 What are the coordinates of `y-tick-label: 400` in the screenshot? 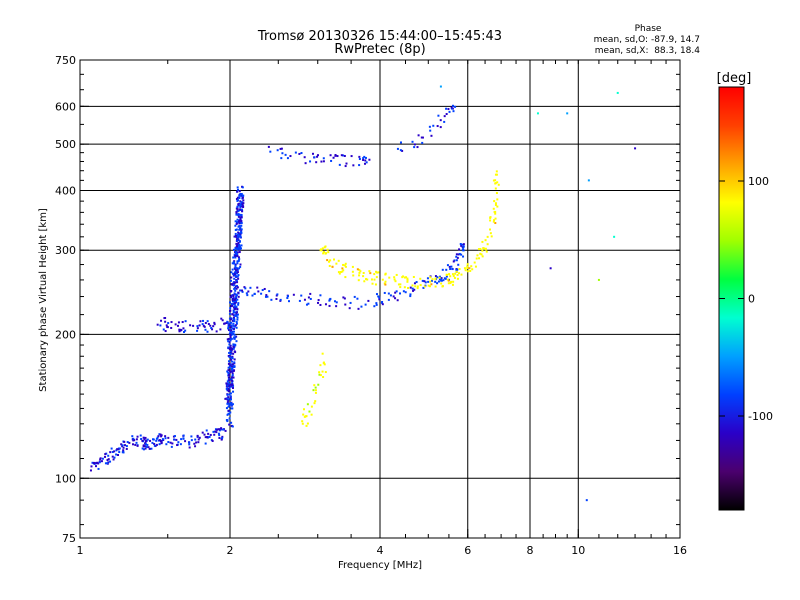 It's located at (65, 190).